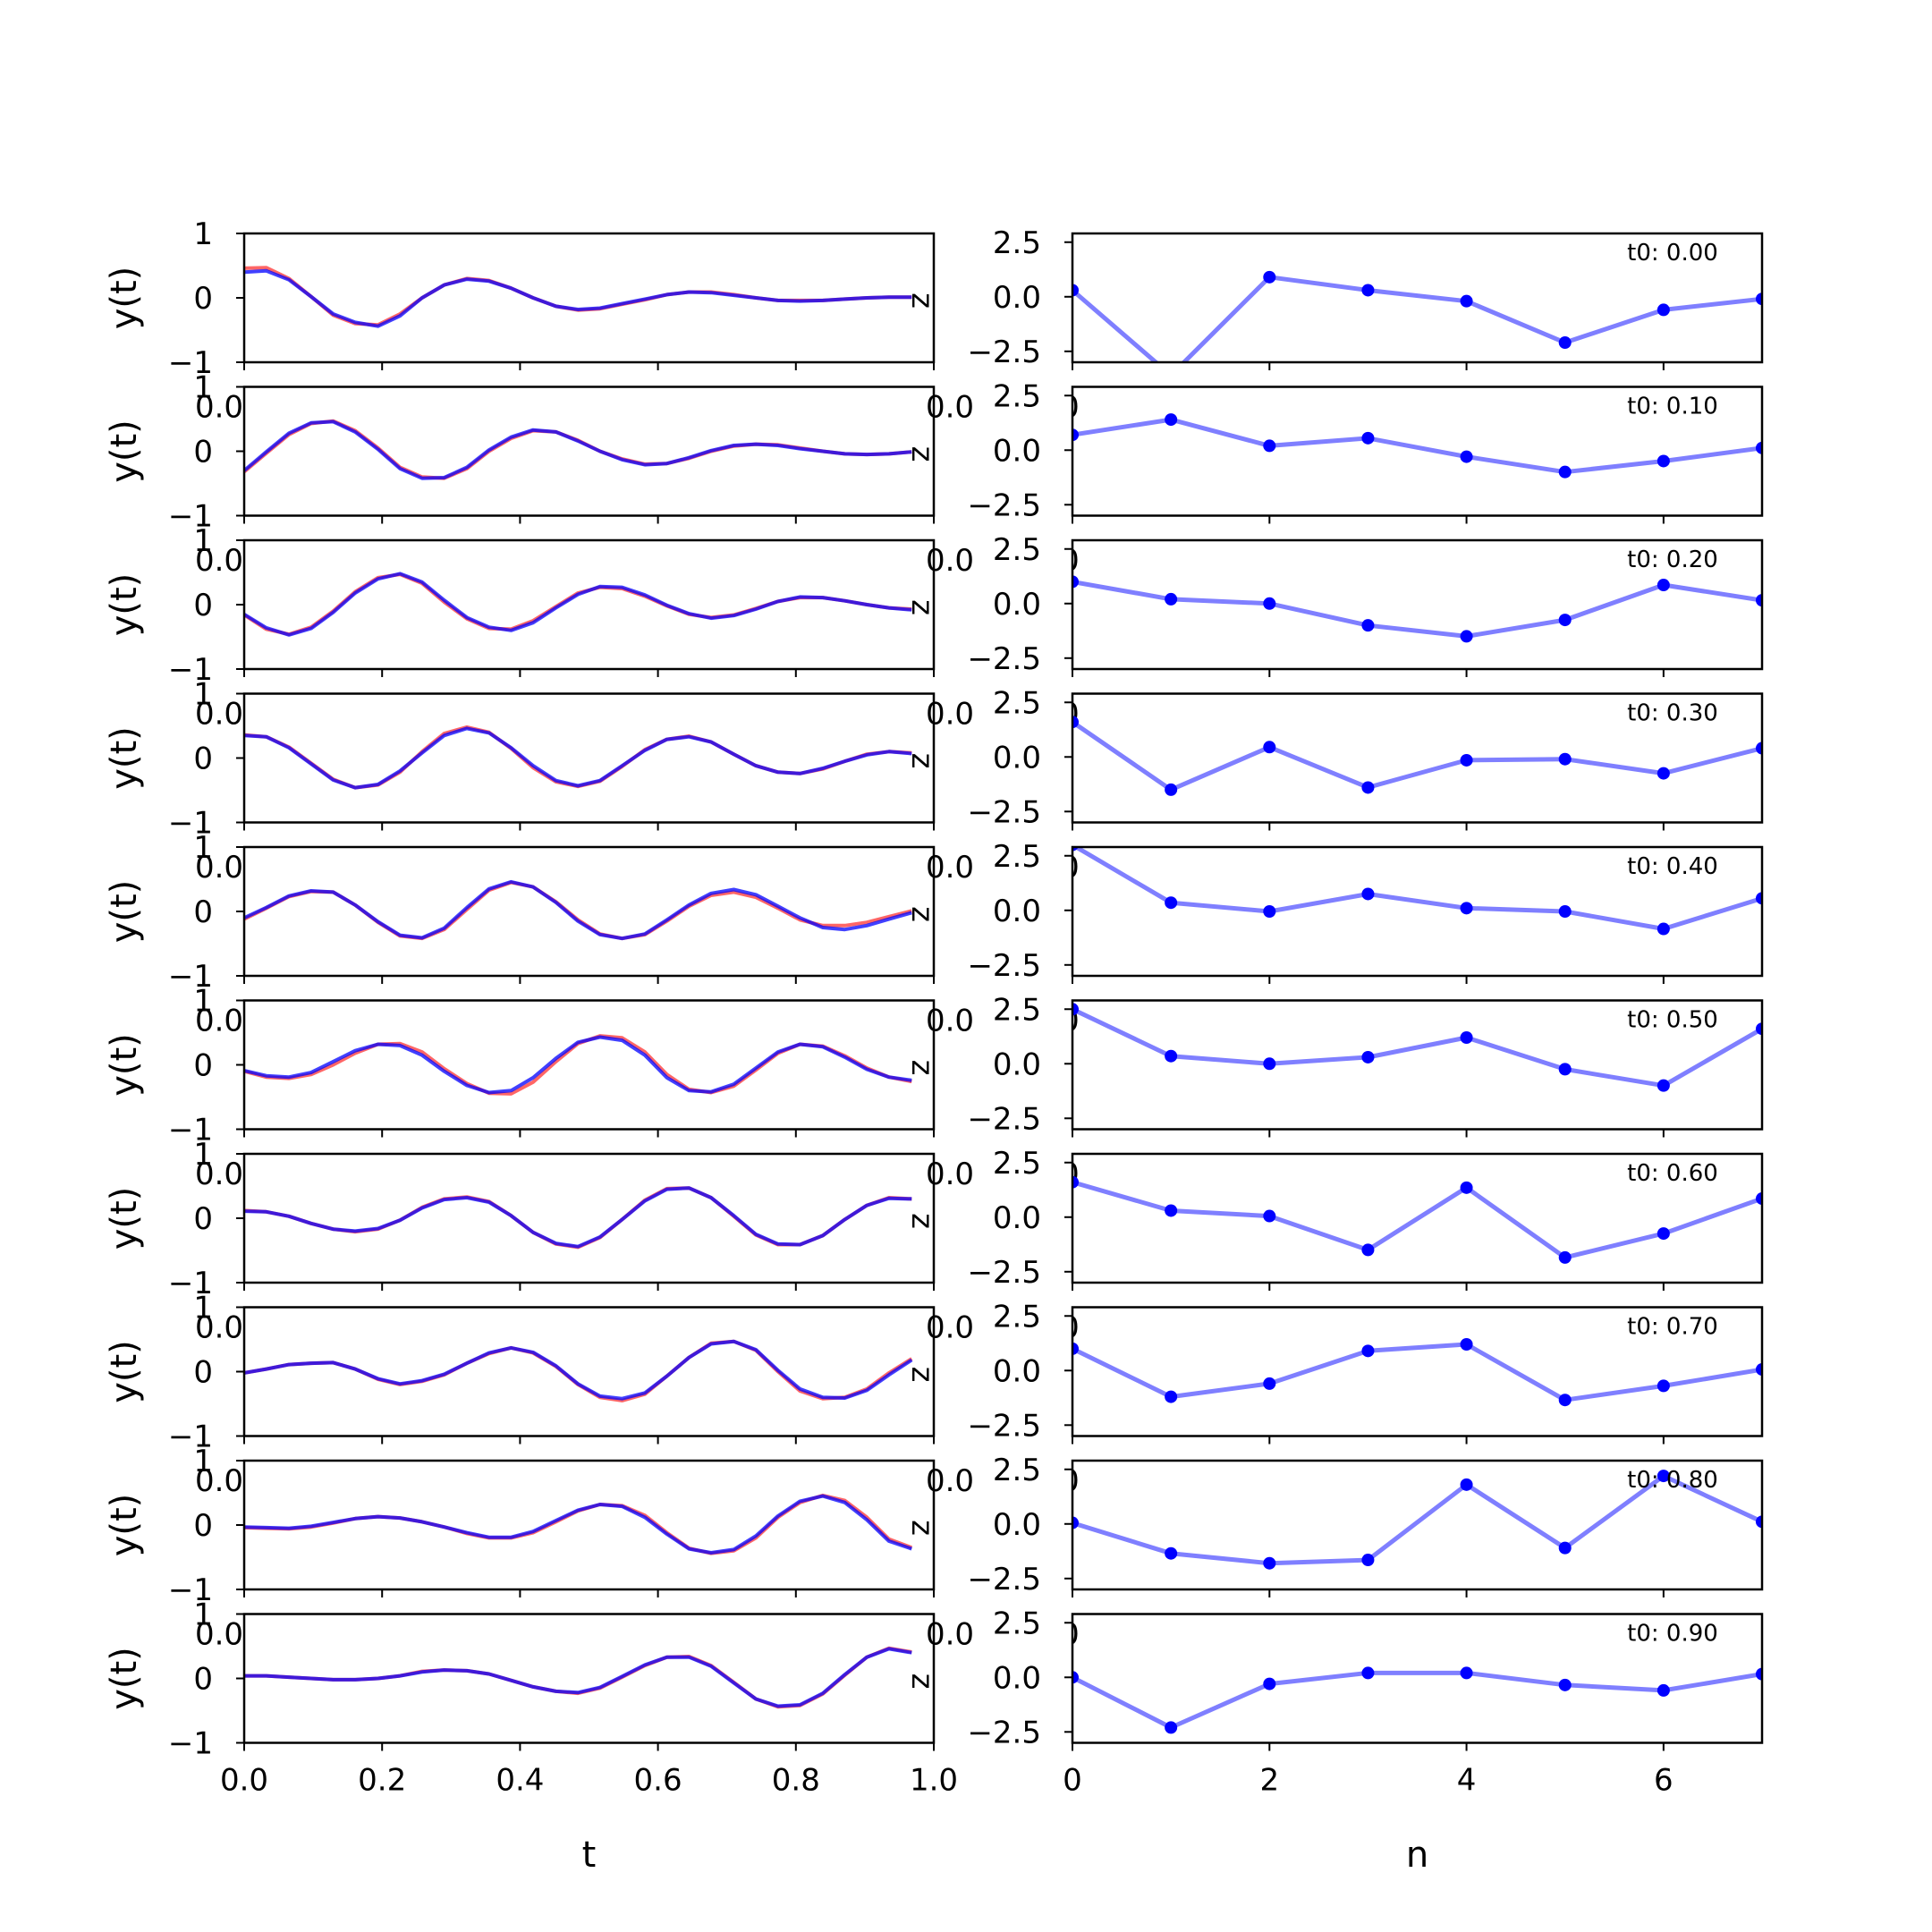 Image resolution: width=1932 pixels, height=1932 pixels. Describe the element at coordinates (1672, 1173) in the screenshot. I see `t0-annotation: t0: 0.60` at that location.